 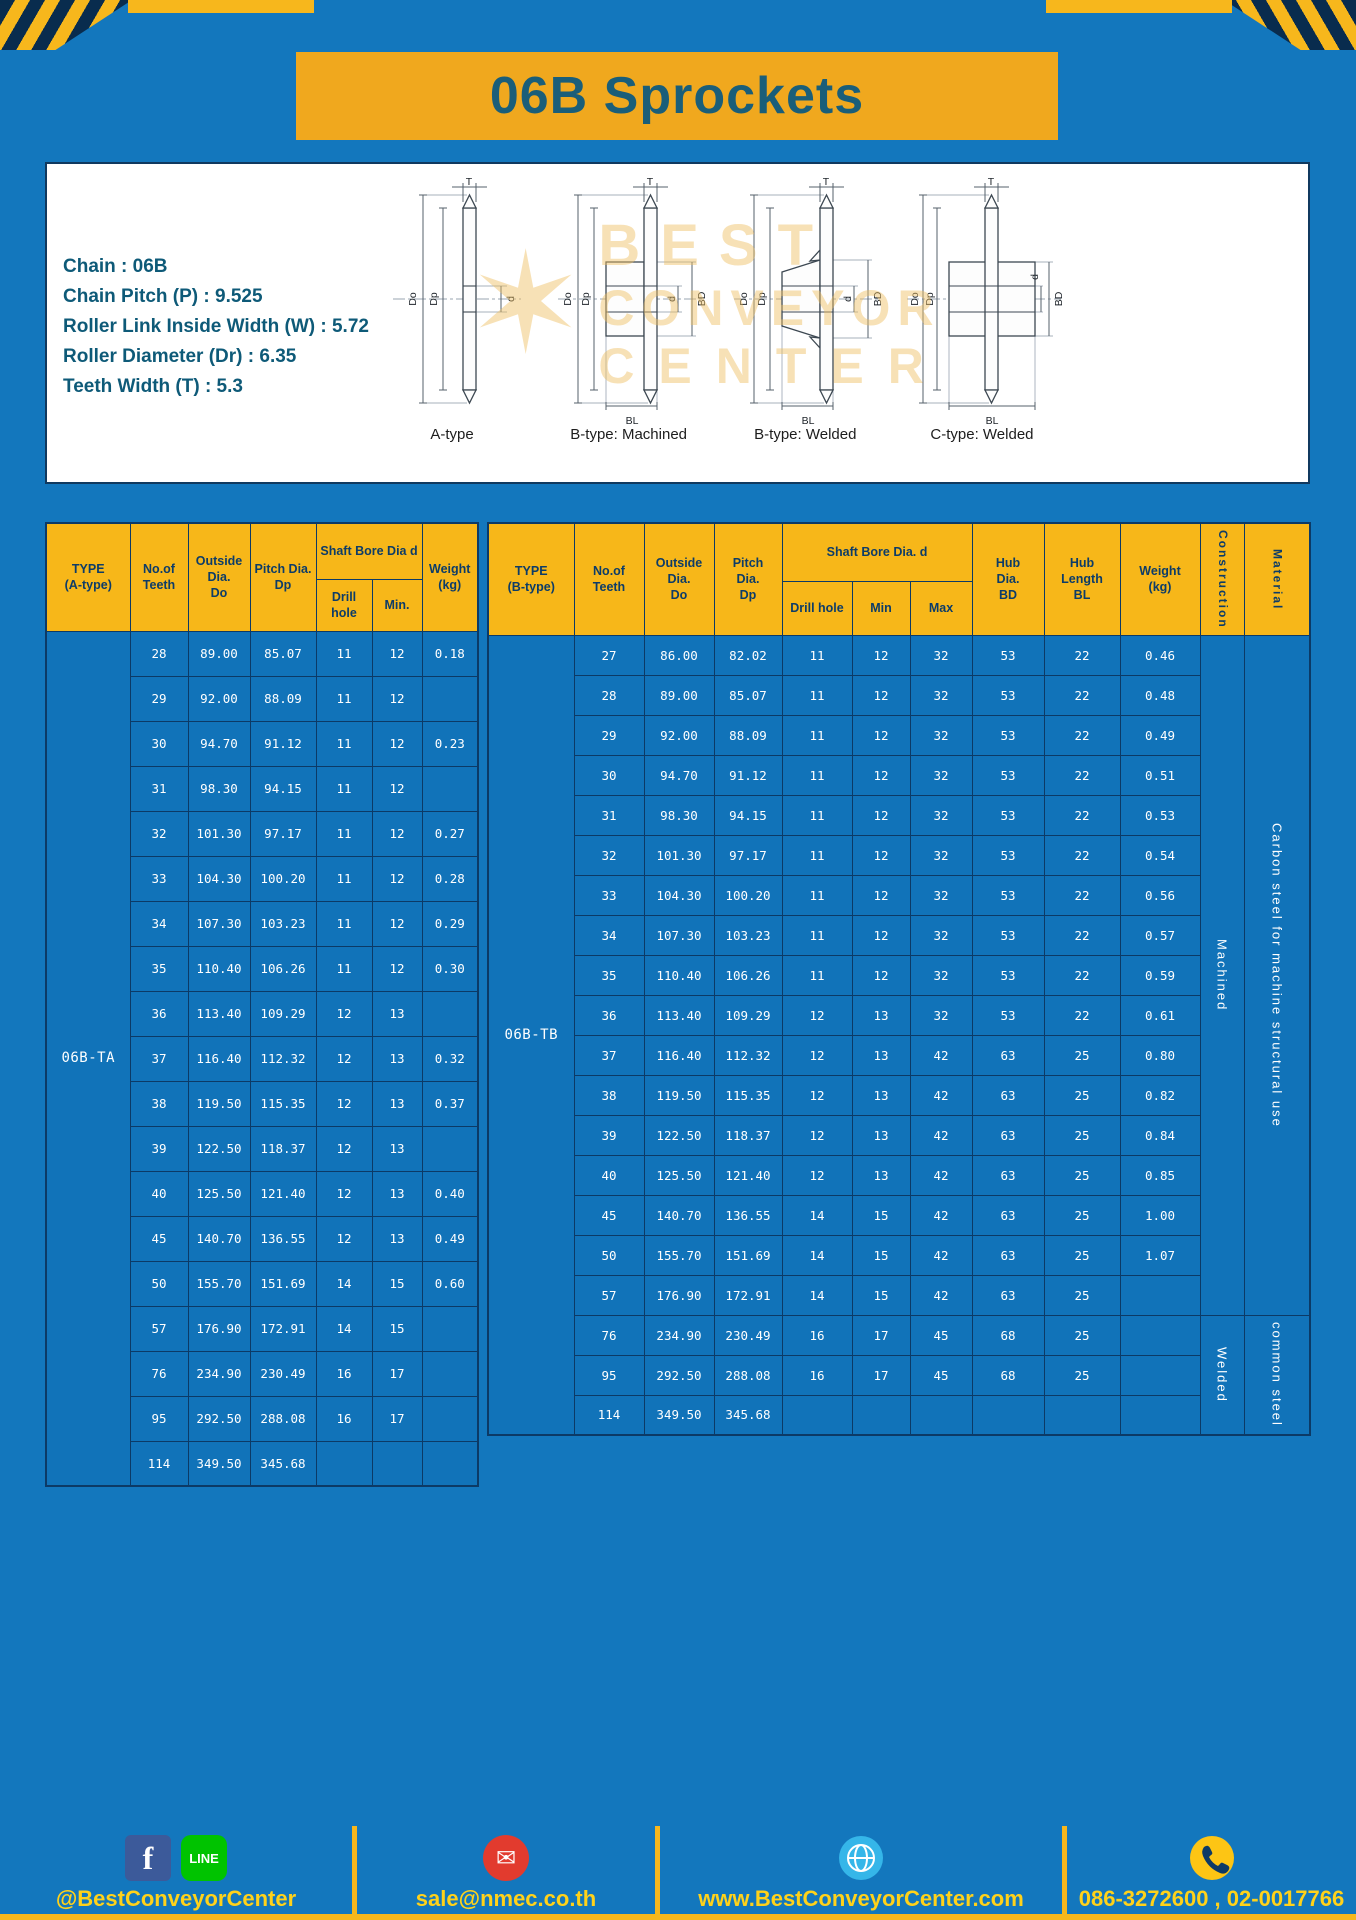 What do you see at coordinates (609, 935) in the screenshot?
I see `data-cell: 34` at bounding box center [609, 935].